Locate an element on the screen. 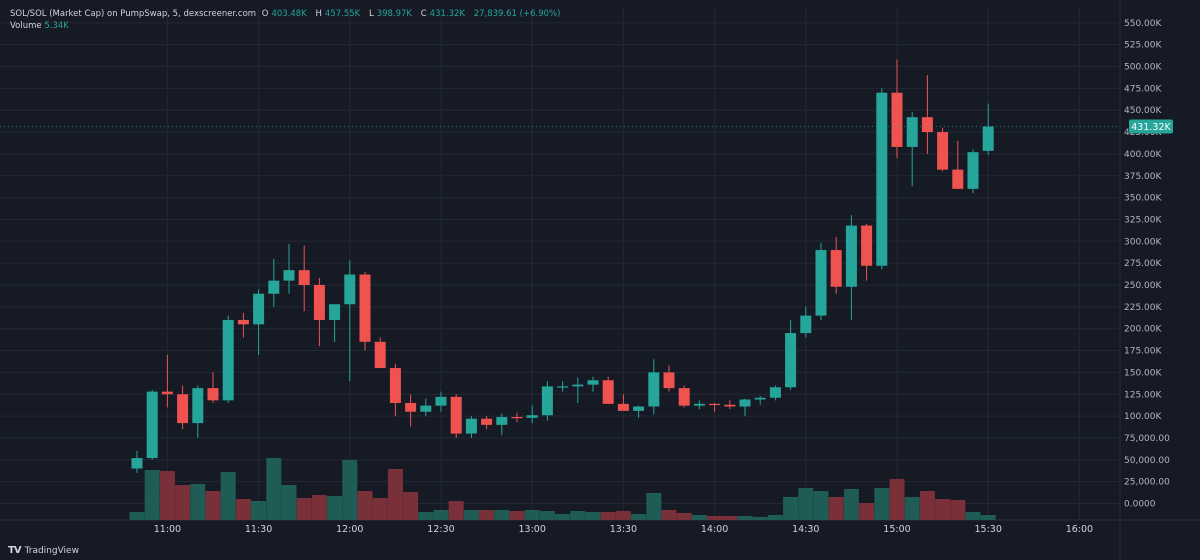  y-tick-label: 50,000.00 is located at coordinates (1147, 461).